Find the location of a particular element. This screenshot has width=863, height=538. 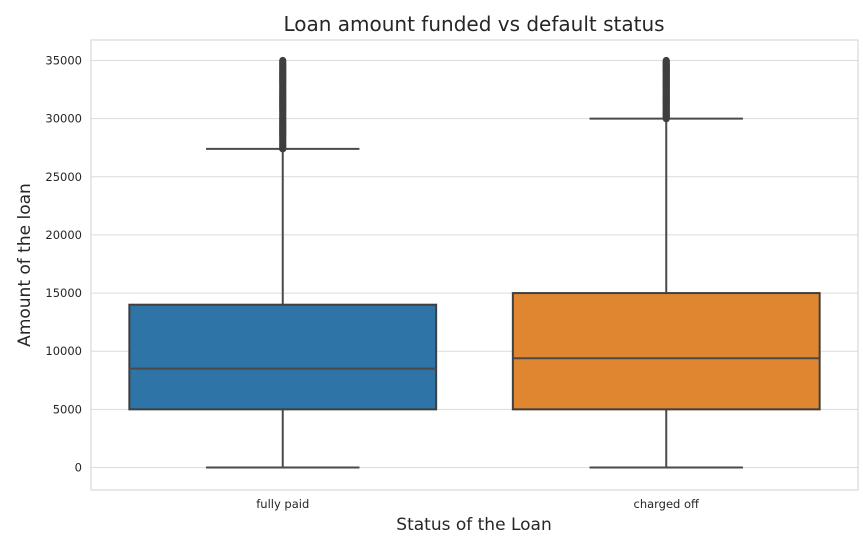

x-tick-labels: fully paid charged off is located at coordinates (478, 504).